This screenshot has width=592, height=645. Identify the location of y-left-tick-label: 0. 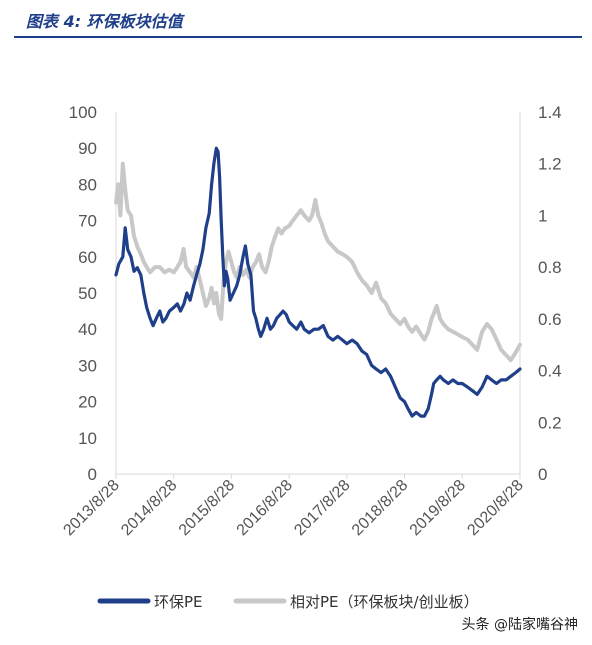
(92, 474).